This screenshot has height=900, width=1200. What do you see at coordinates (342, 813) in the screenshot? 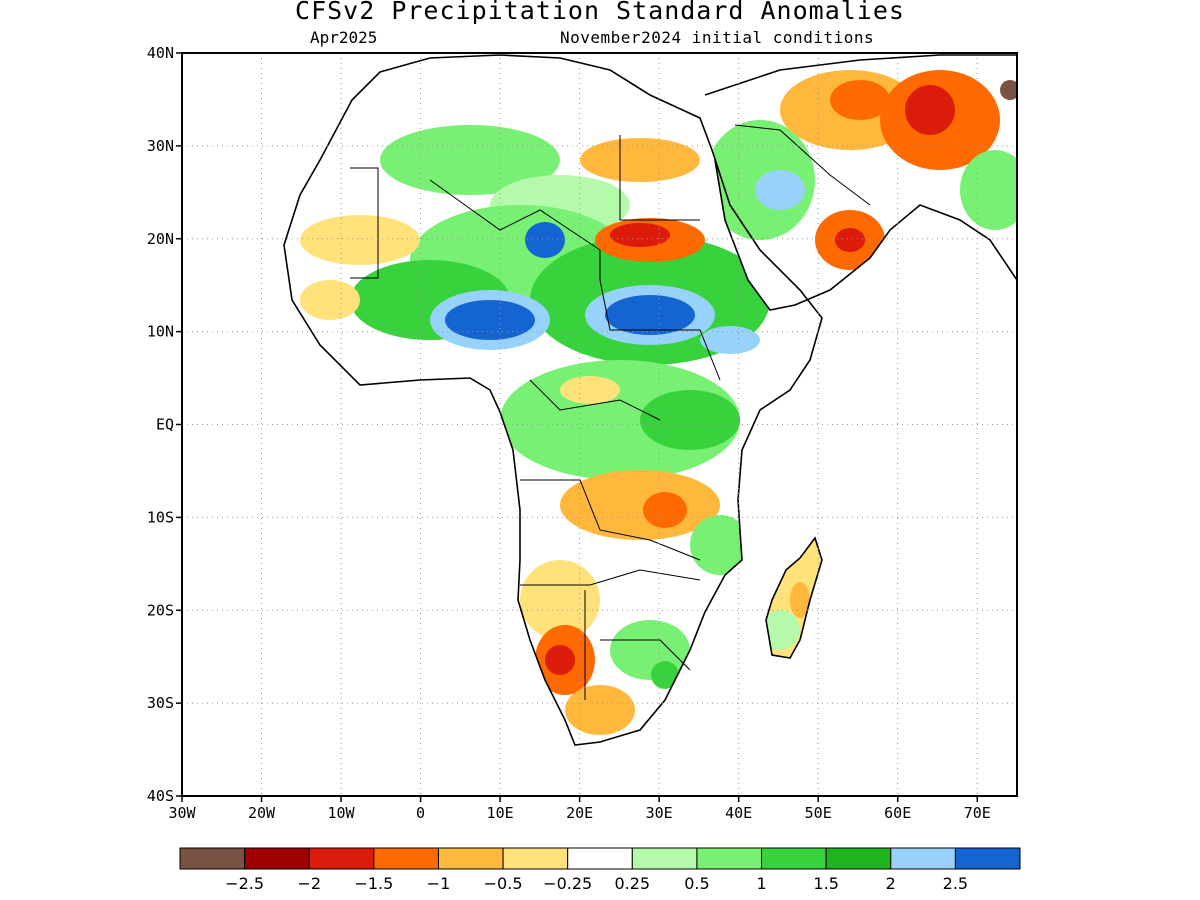
I see `x-tick-label: 10W` at bounding box center [342, 813].